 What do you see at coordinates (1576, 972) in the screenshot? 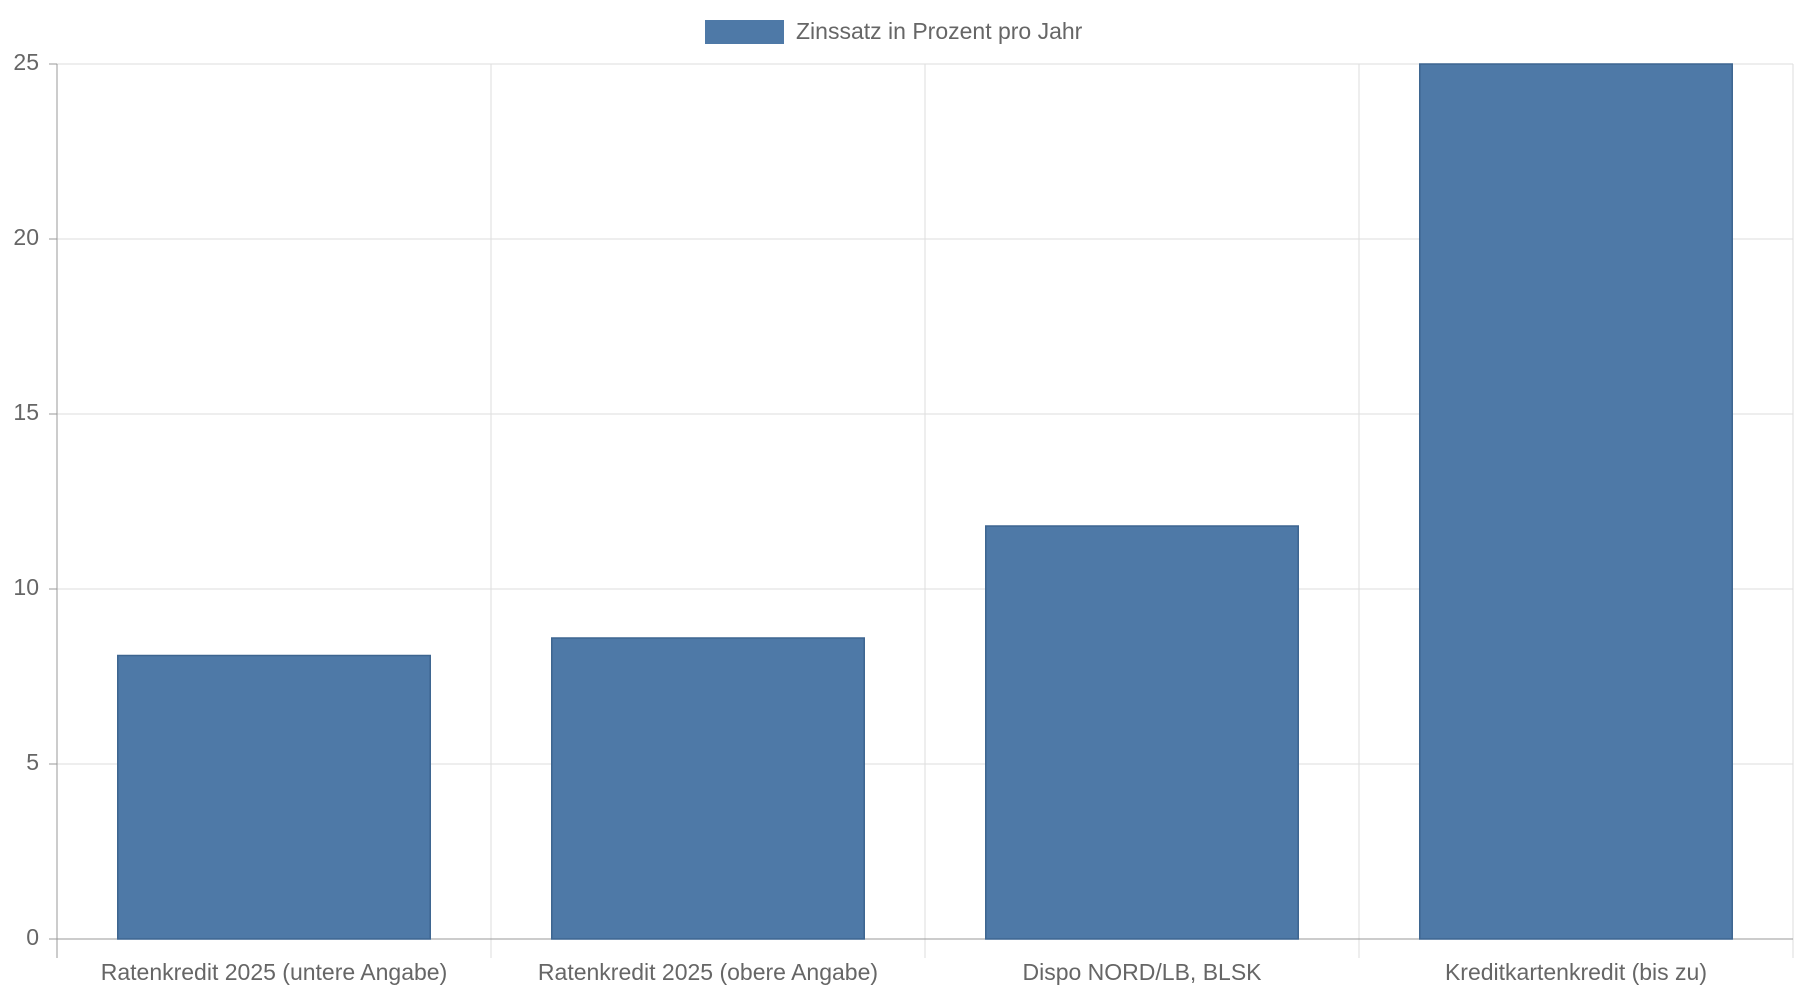
I see `x-tick-label: Kreditkartenkredit (bis zu)` at bounding box center [1576, 972].